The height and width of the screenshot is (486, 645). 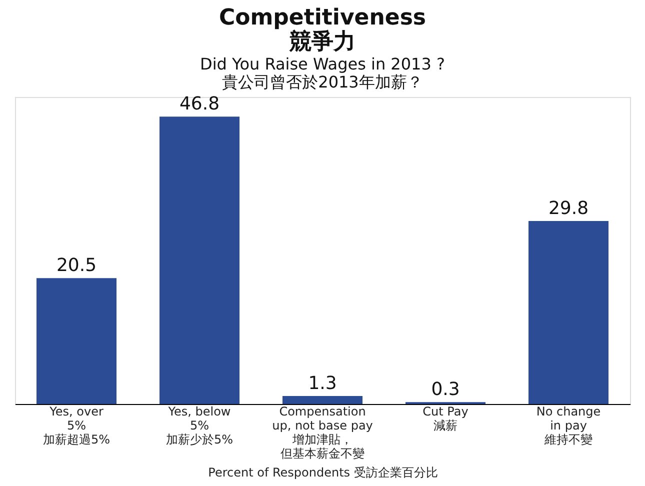 What do you see at coordinates (322, 30) in the screenshot?
I see `chart-title: Competitiveness 競爭力` at bounding box center [322, 30].